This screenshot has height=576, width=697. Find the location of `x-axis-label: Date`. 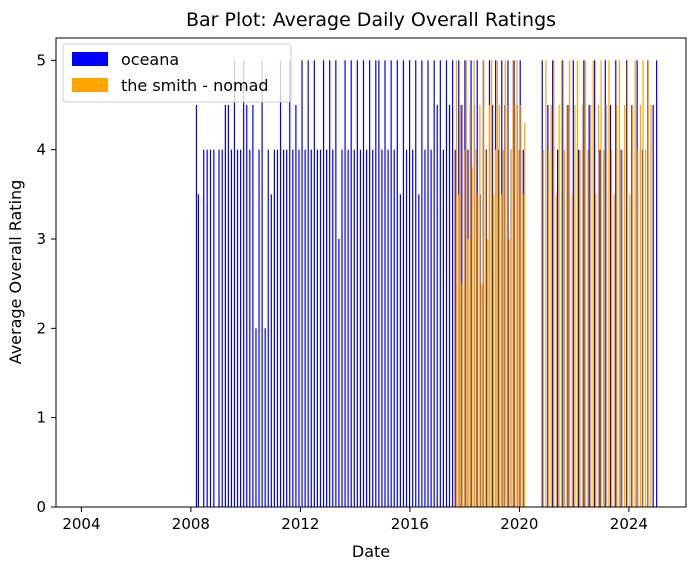

x-axis-label: Date is located at coordinates (371, 551).